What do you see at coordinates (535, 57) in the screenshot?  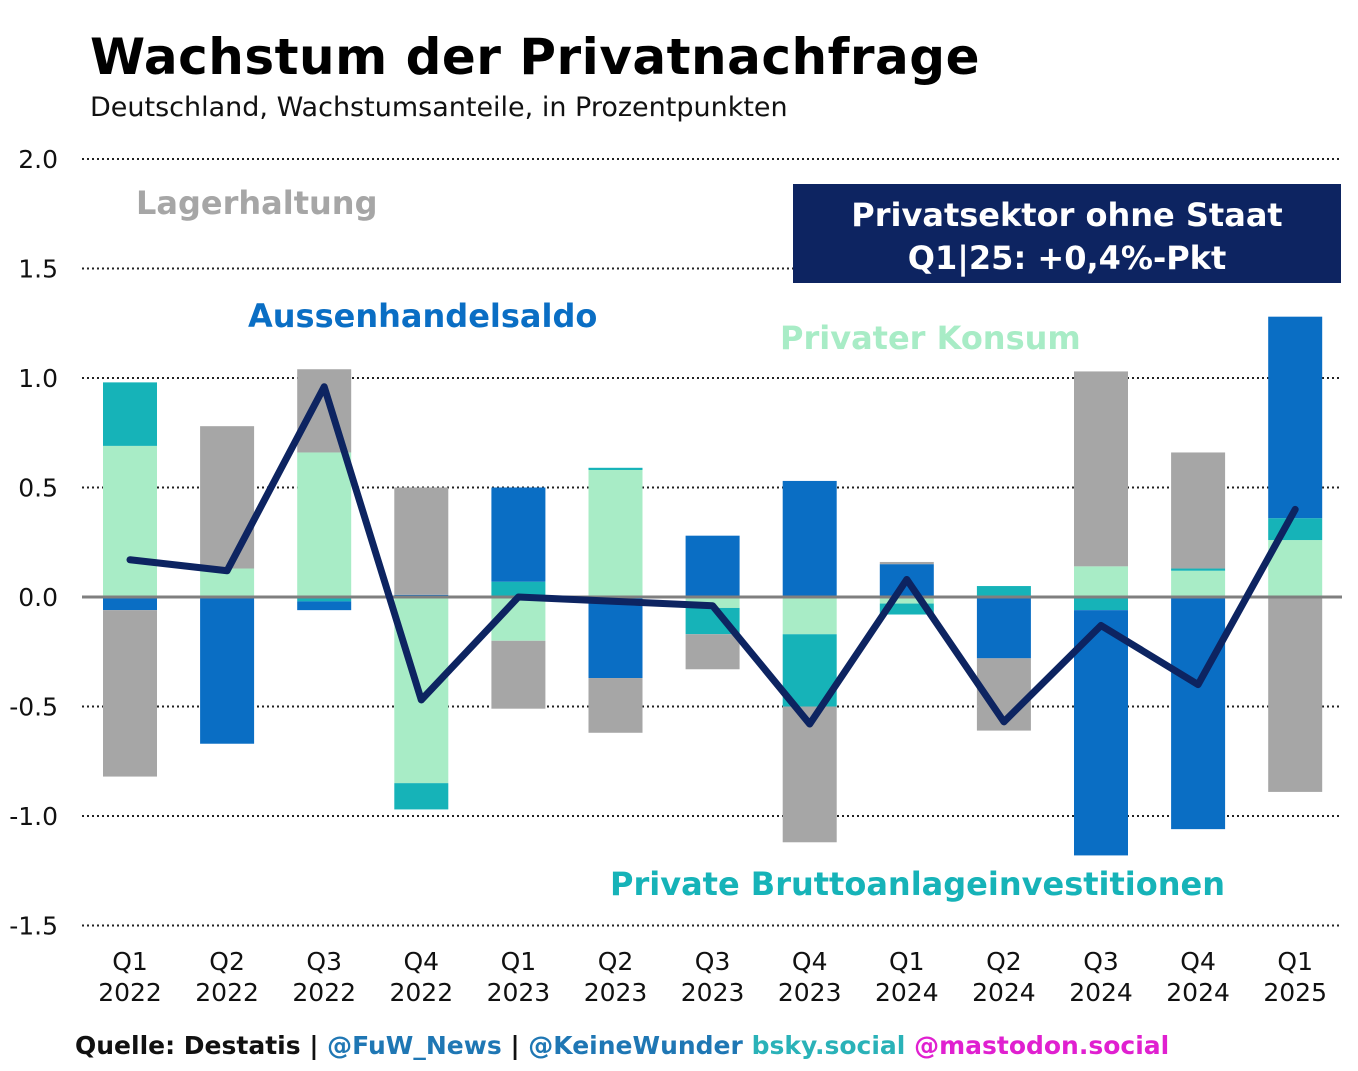 I see `chart-title: Wachstum der Privatnachfrage` at bounding box center [535, 57].